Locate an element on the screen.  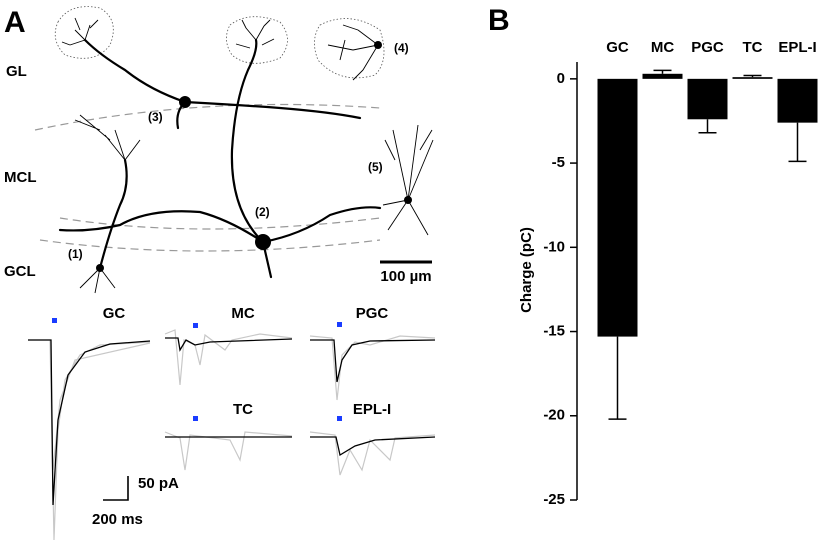
y-tick-label: -15 is located at coordinates (554, 331).